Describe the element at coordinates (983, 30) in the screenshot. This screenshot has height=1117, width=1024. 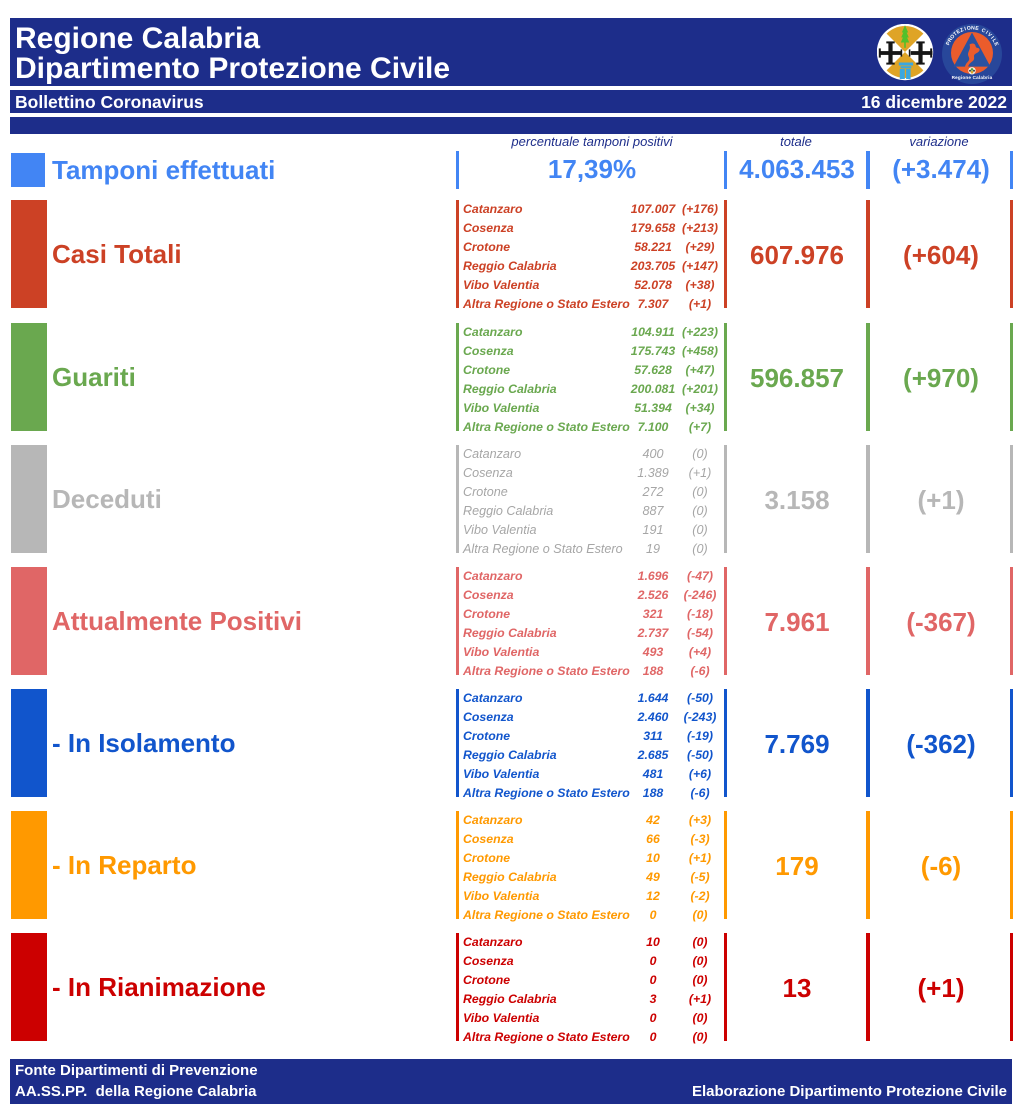
I see `svg-text: C` at that location.